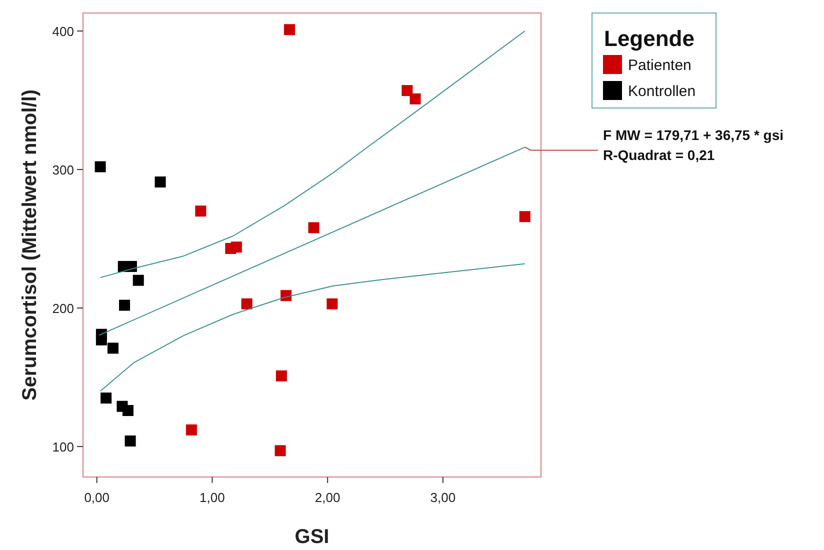  Describe the element at coordinates (30, 245) in the screenshot. I see `y-axis-title: Serumcortisol (Mittelwert nmol/l)` at that location.